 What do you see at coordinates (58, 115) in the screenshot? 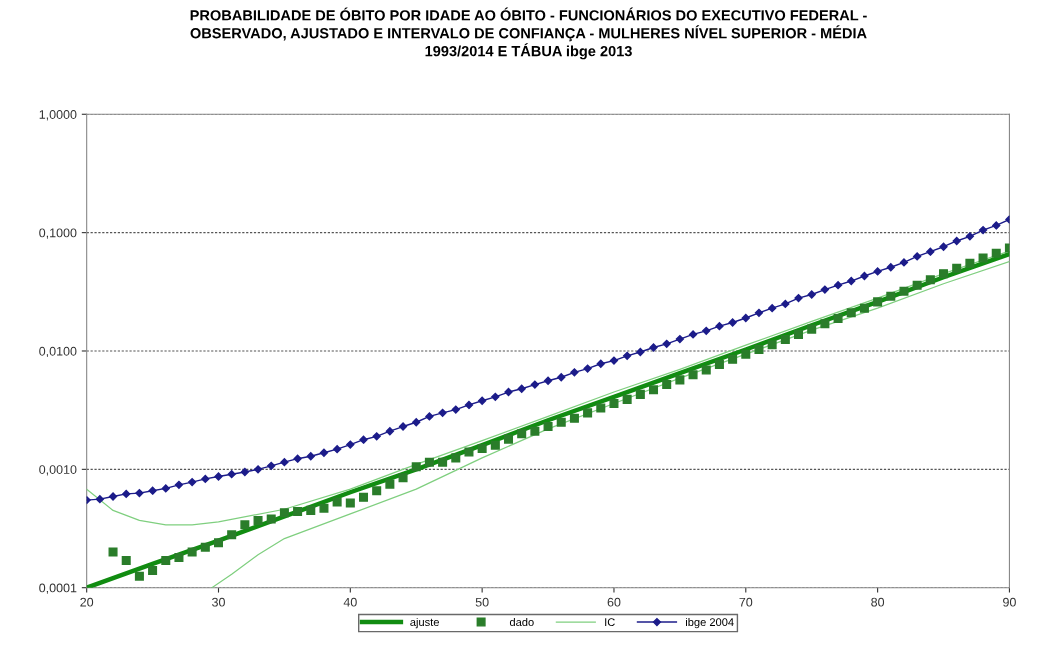
I see `y-tick-label: 1,0000` at bounding box center [58, 115].